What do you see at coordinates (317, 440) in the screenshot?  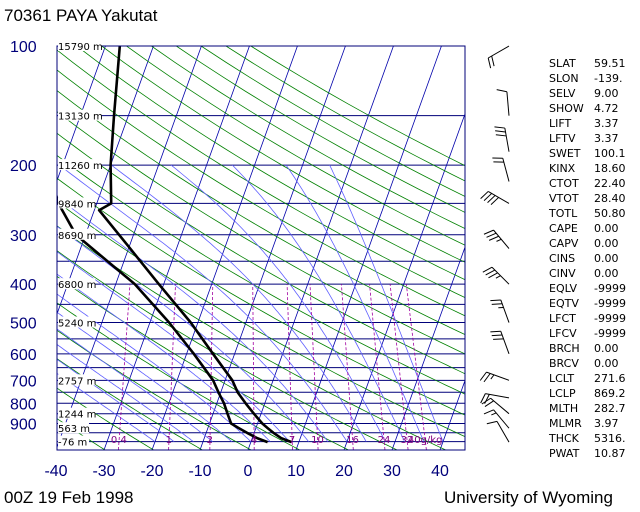 I see `mixing-ratio-label: 10` at bounding box center [317, 440].